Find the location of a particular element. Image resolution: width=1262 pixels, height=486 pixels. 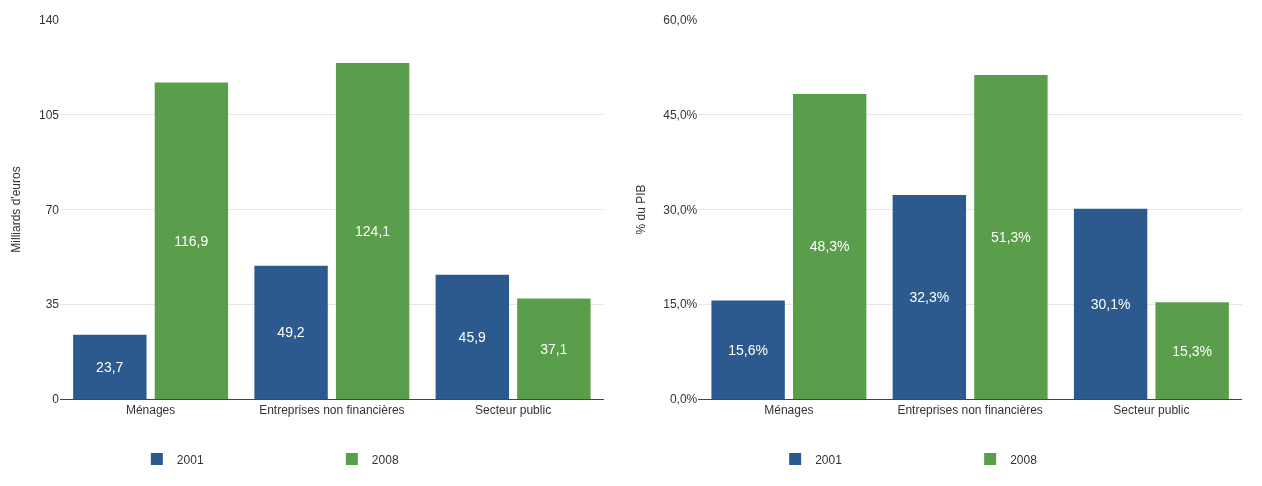

y-tick-label: 105 is located at coordinates (49, 114).